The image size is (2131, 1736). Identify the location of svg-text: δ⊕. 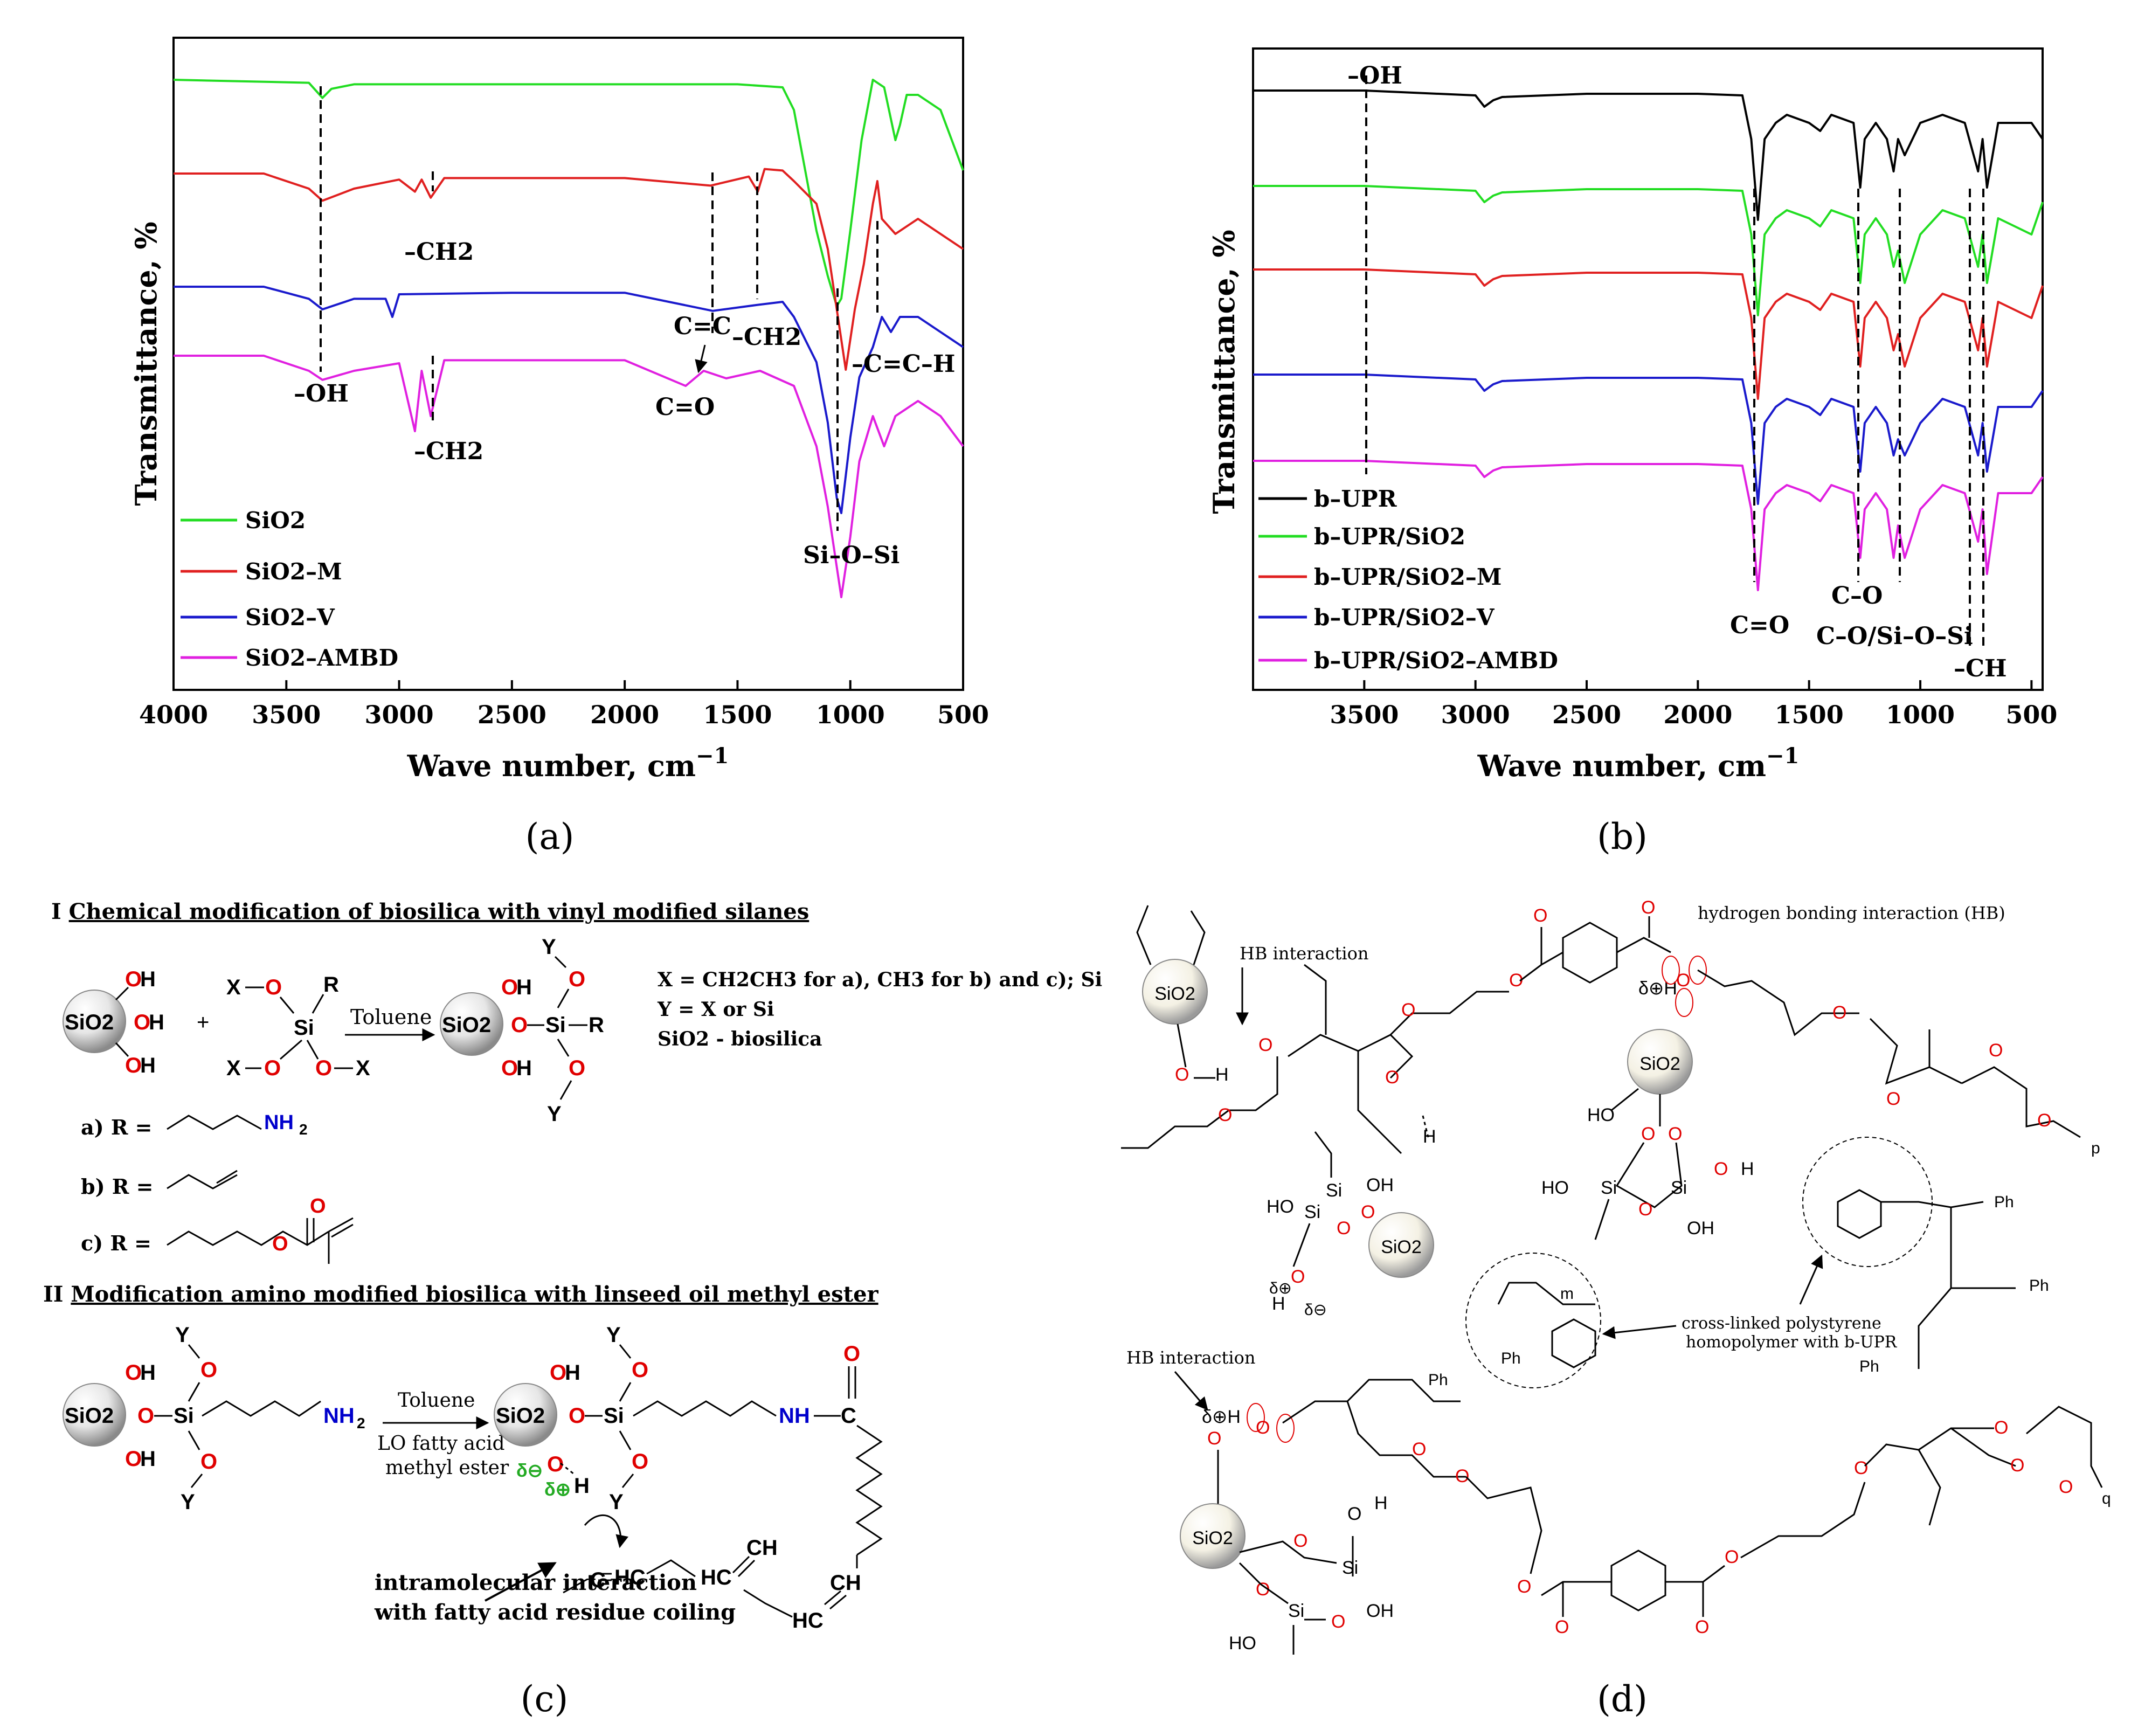
(558, 1489).